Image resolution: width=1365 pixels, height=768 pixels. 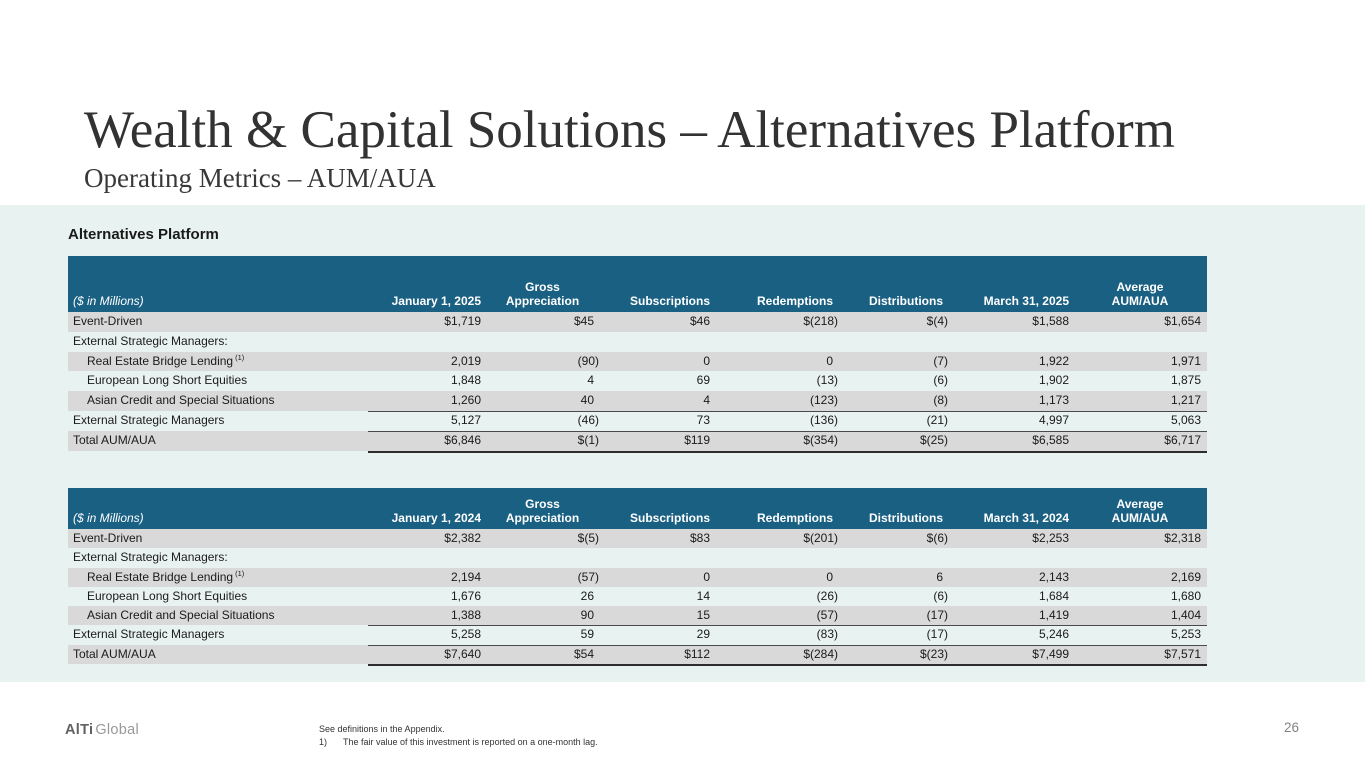 What do you see at coordinates (699, 321) in the screenshot?
I see `value-cell: $46` at bounding box center [699, 321].